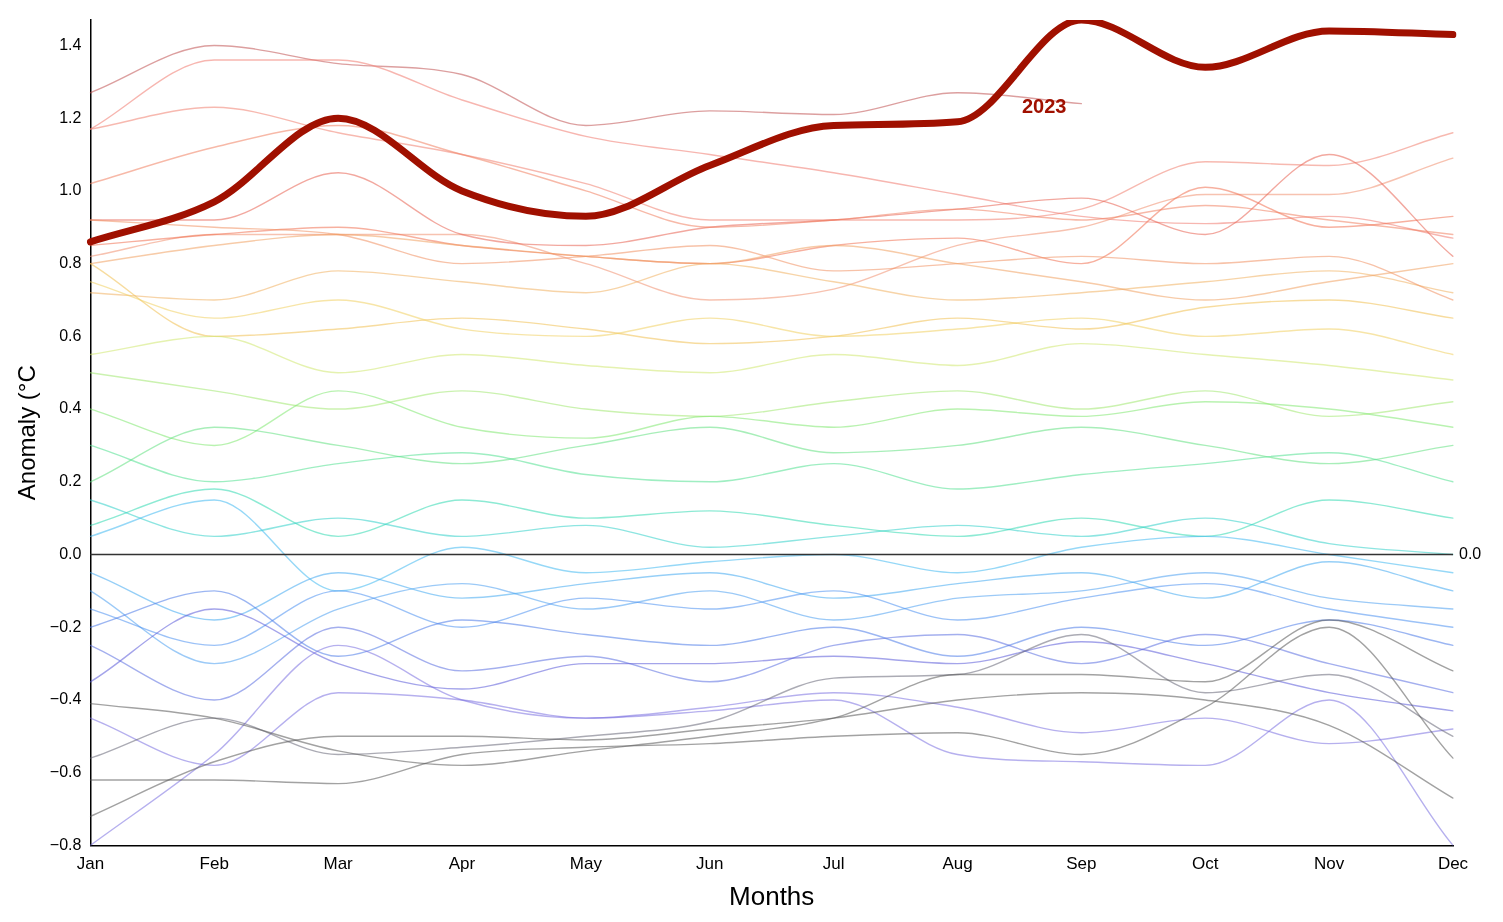 This screenshot has width=1503, height=922. Describe the element at coordinates (1081, 864) in the screenshot. I see `x-tick-label: Sep` at that location.